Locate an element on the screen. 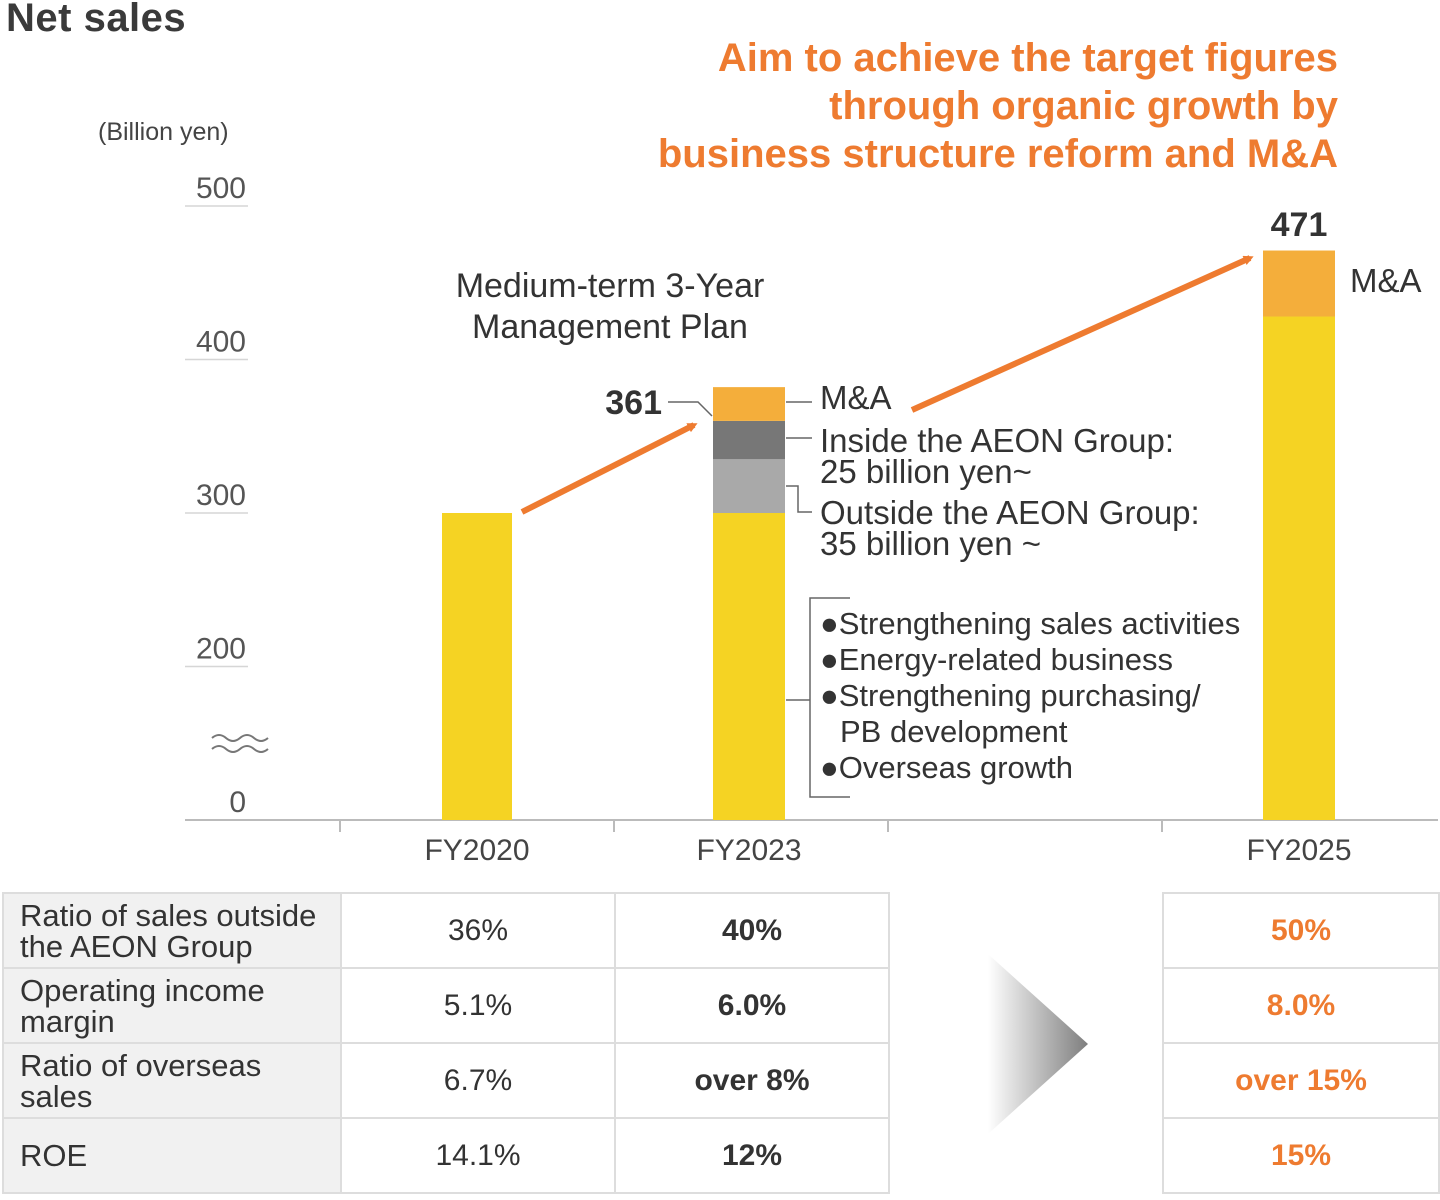 The width and height of the screenshot is (1440, 1200). bullet-item: ●Energy-related business is located at coordinates (997, 659).